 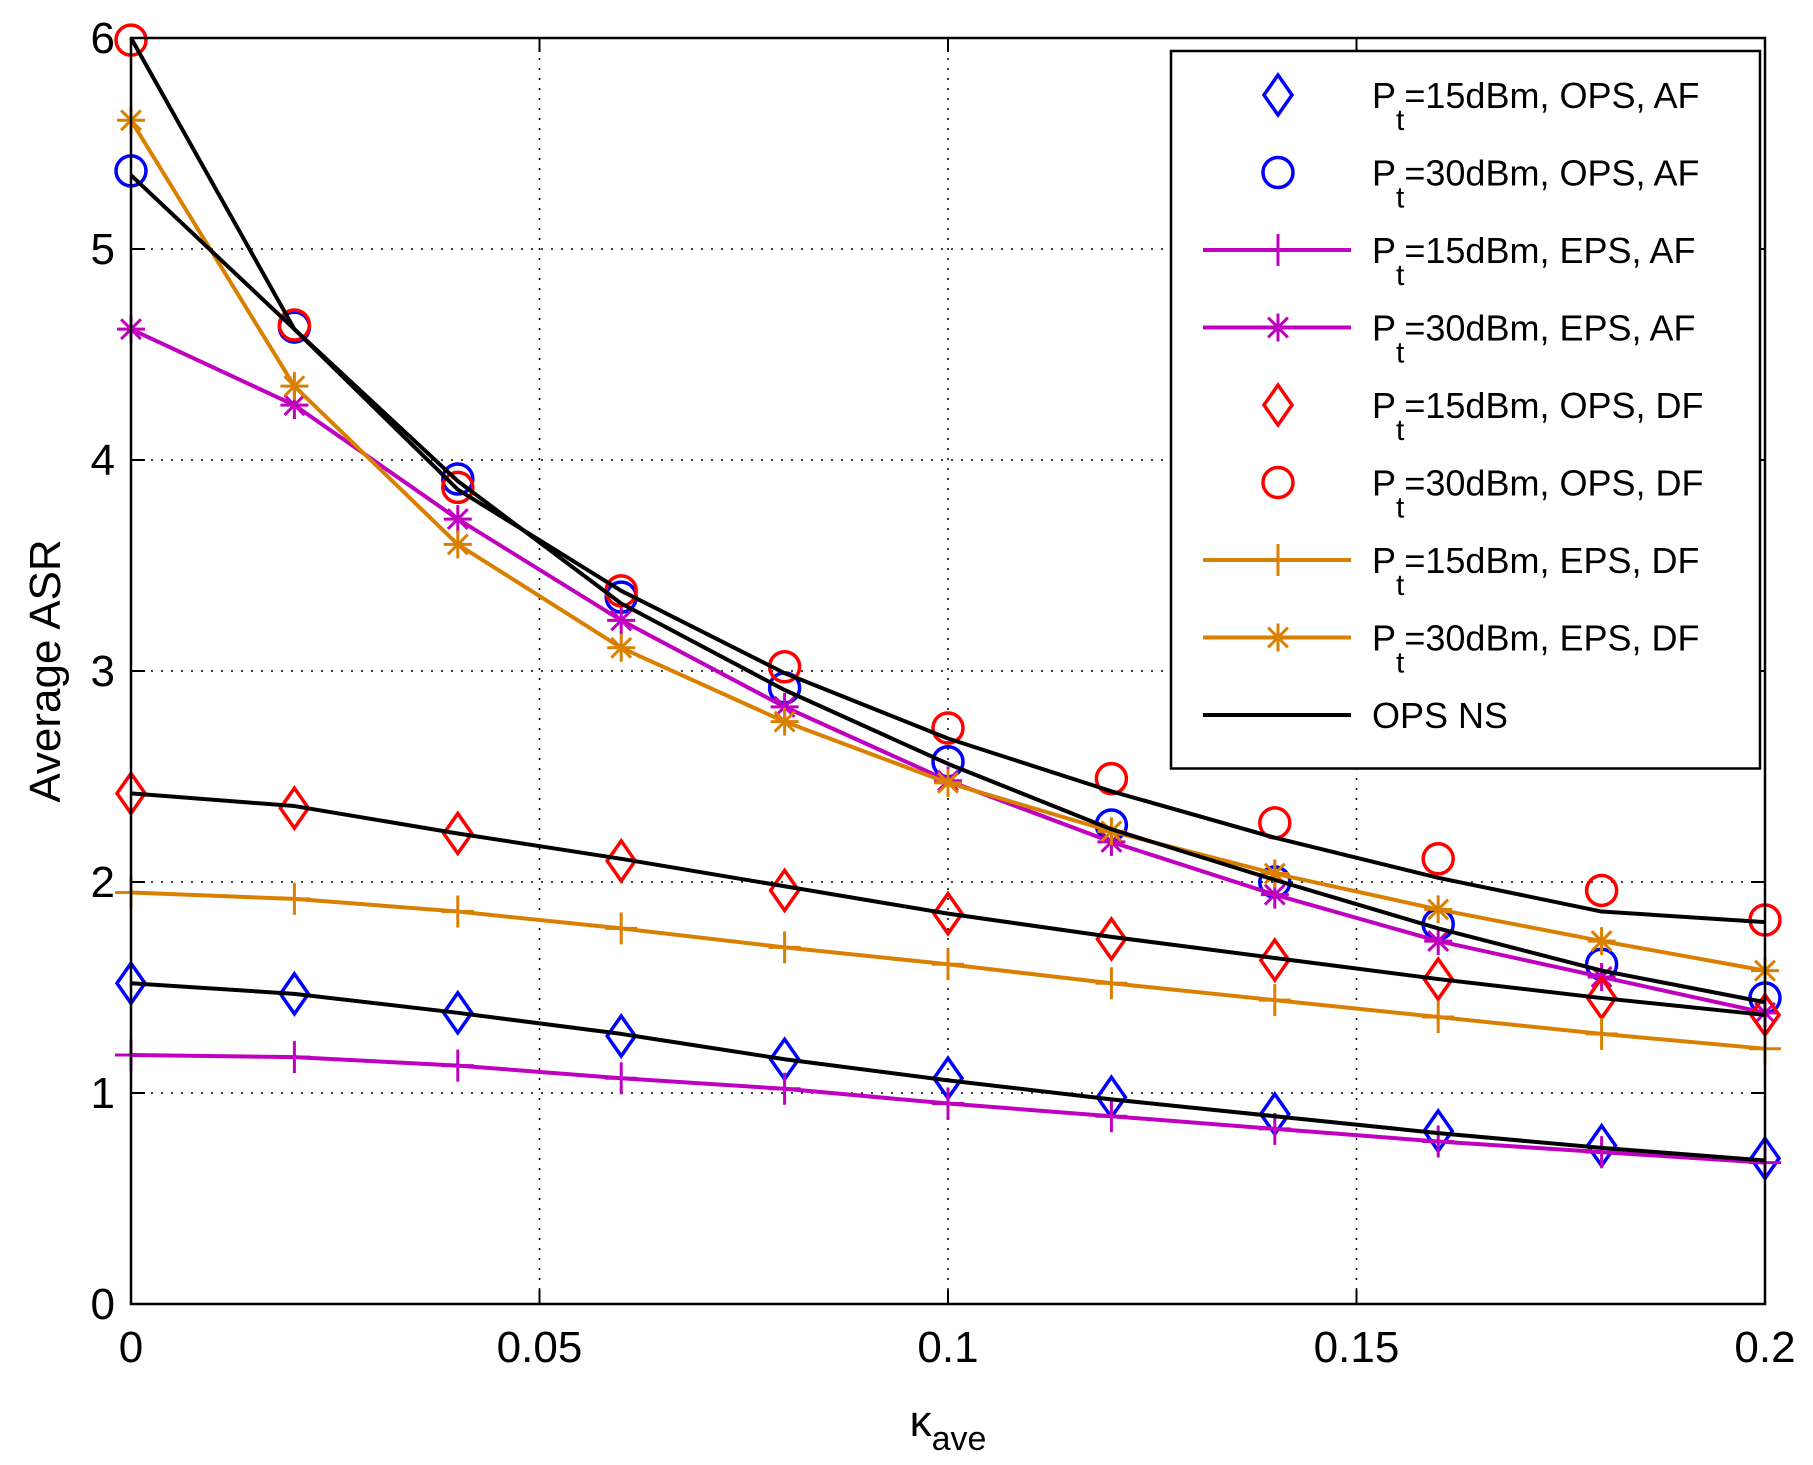 I want to click on legend-item: Pt=15dBm, OPS, DF, so click(x=1482, y=414).